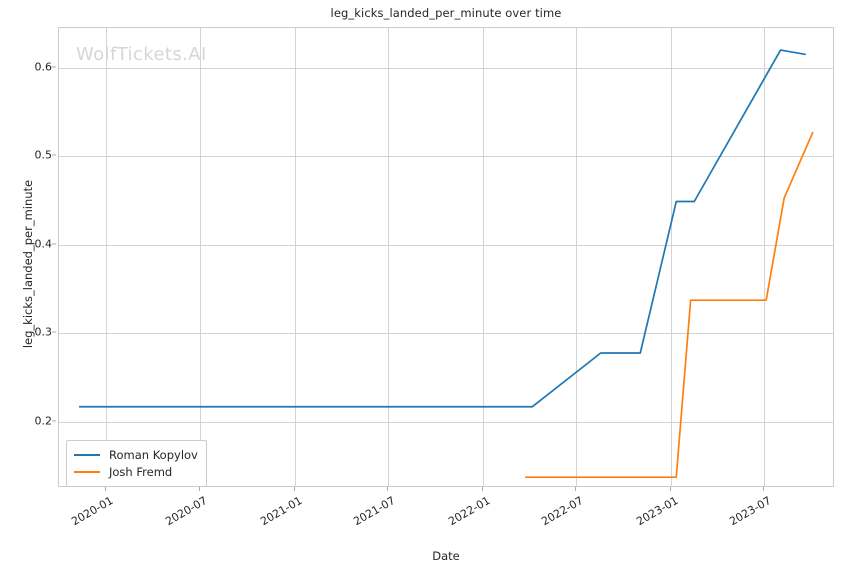 The height and width of the screenshot is (575, 844). Describe the element at coordinates (43, 67) in the screenshot. I see `y-tick-label: 0.6` at that location.